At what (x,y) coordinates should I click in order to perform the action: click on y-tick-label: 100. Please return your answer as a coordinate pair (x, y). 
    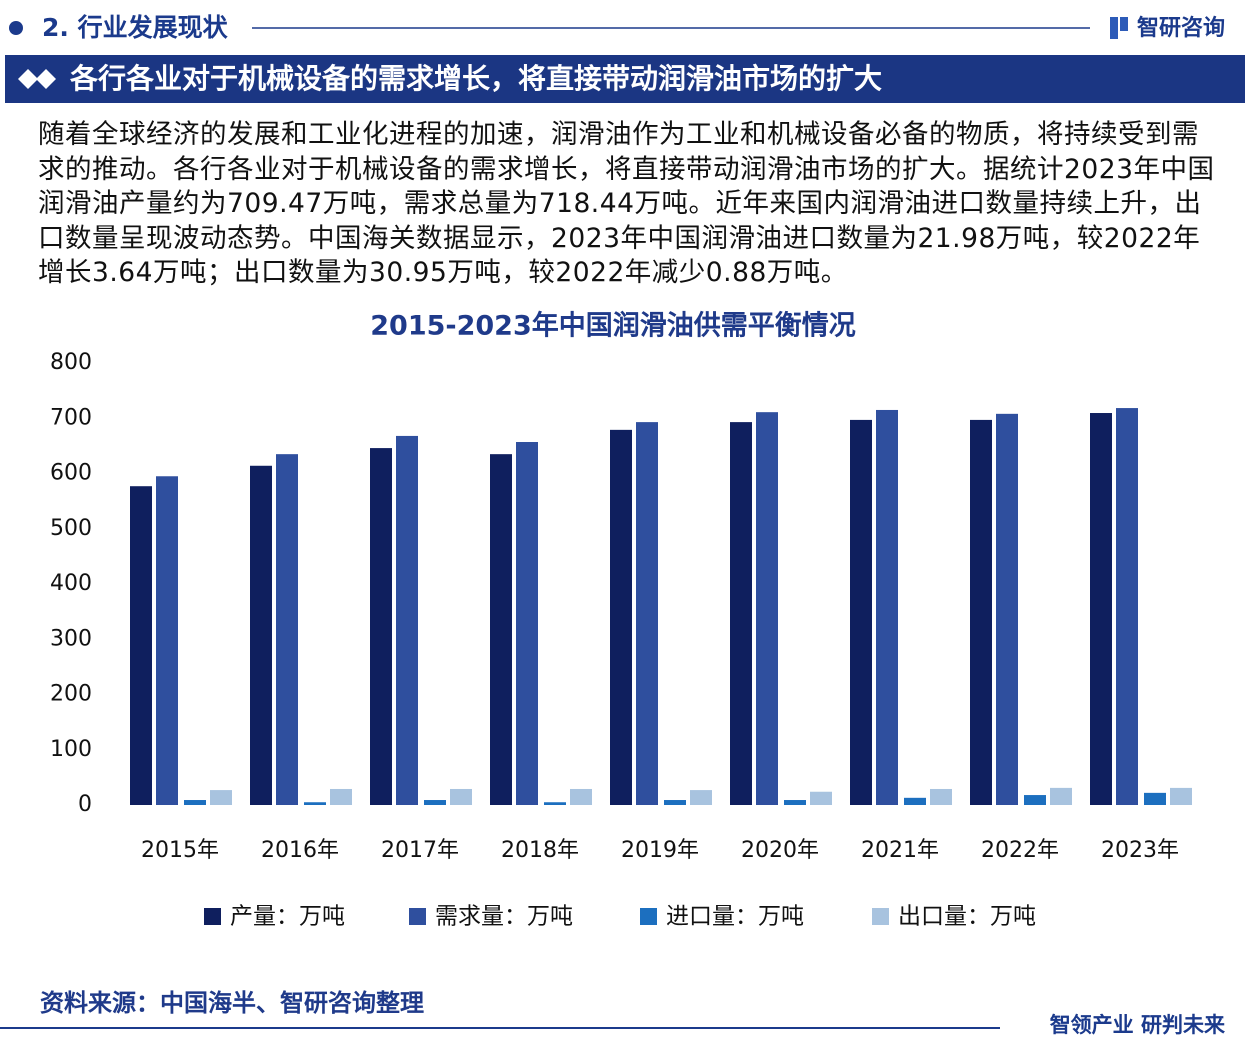
    Looking at the image, I should click on (71, 749).